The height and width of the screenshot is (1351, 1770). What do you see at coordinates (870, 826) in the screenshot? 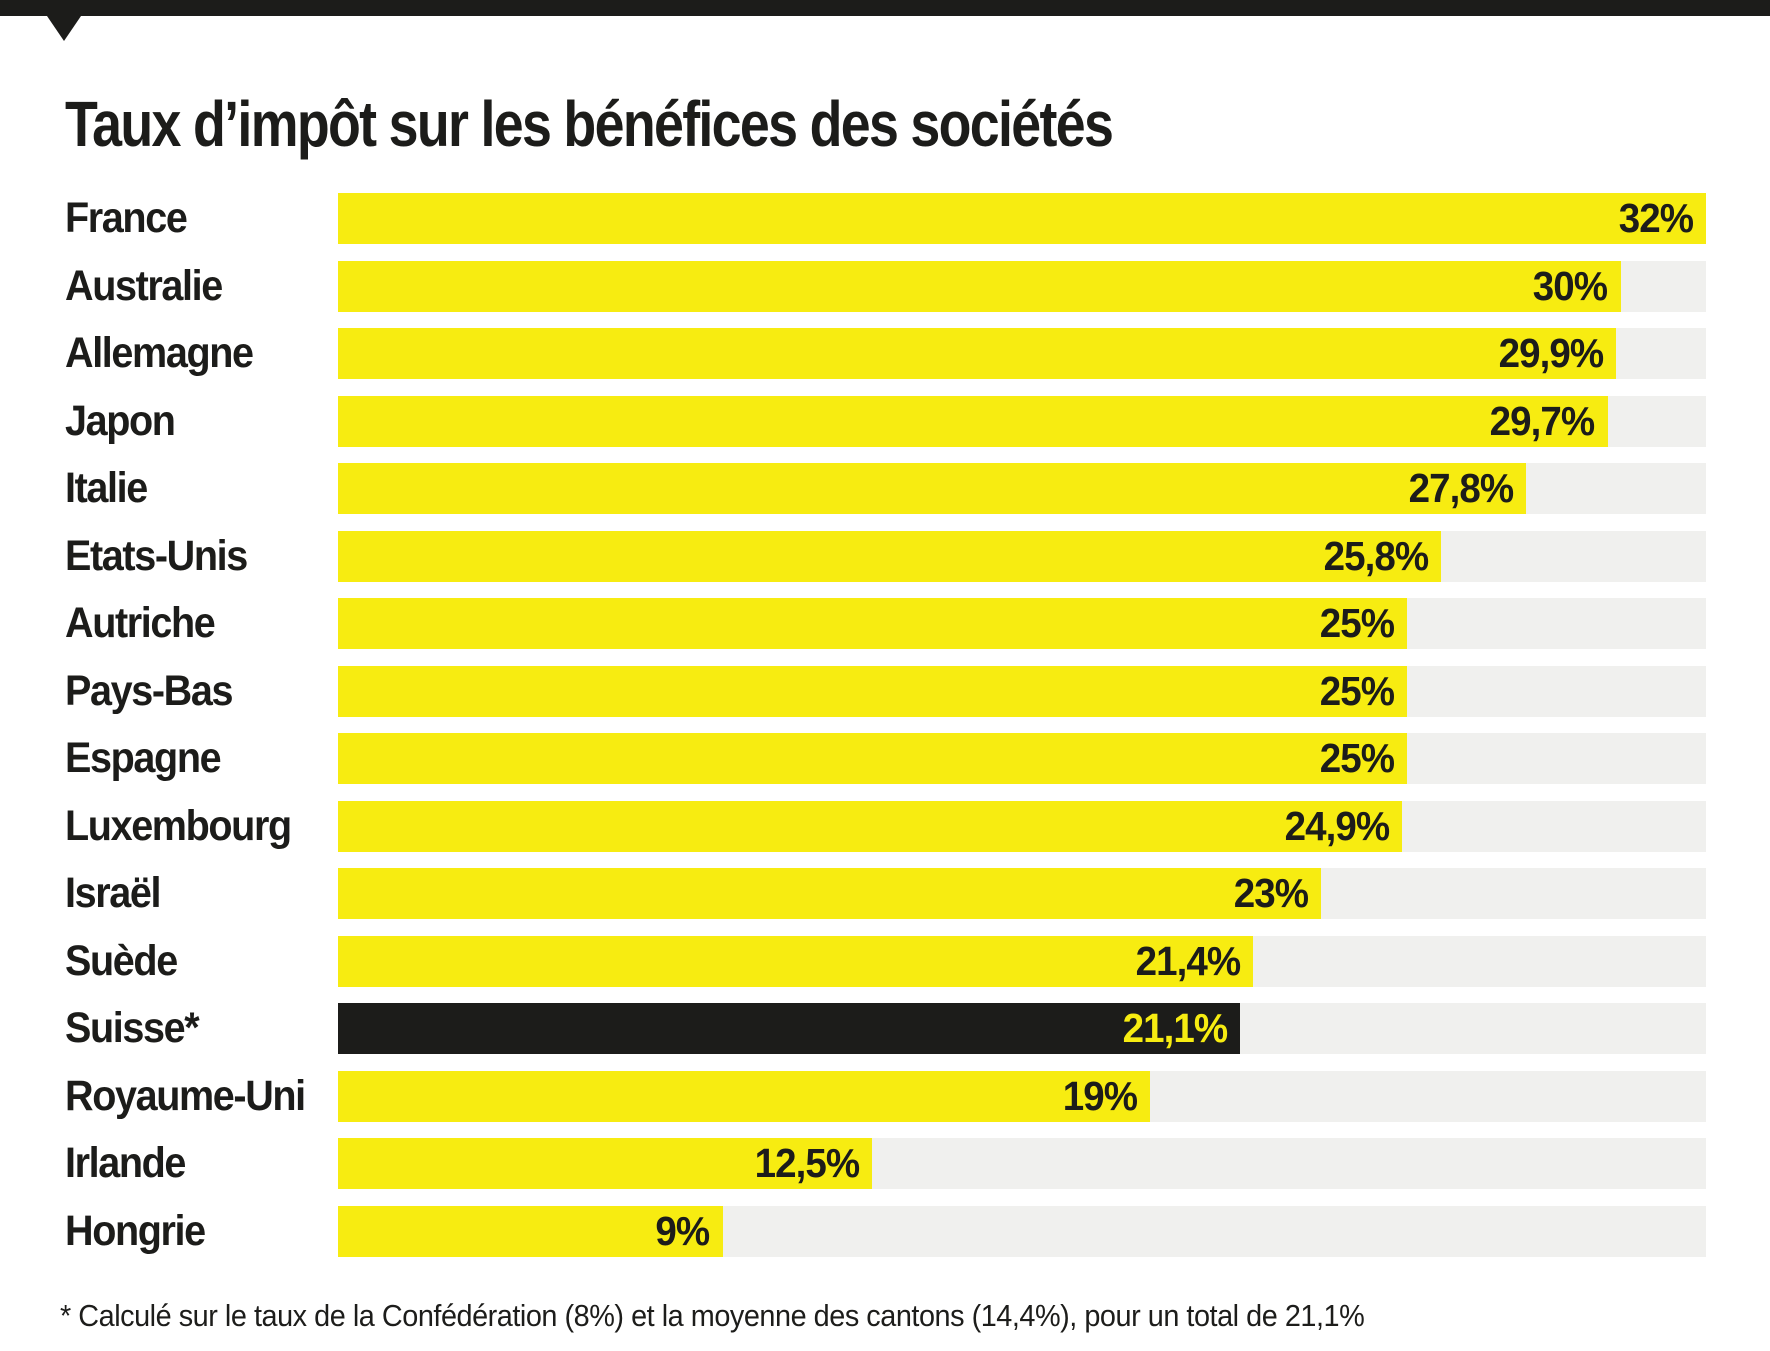
I see `bar: 24,9%` at bounding box center [870, 826].